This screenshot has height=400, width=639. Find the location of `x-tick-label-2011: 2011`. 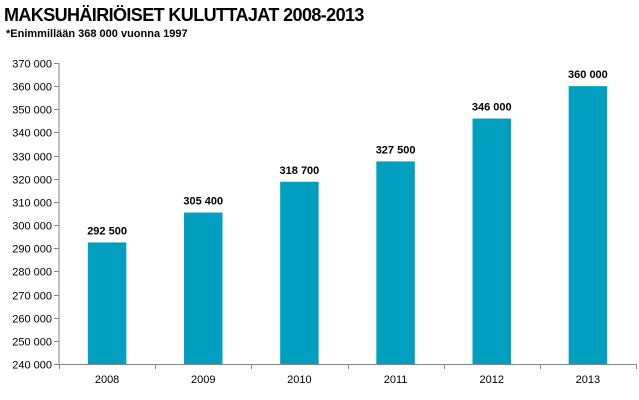

x-tick-label-2011: 2011 is located at coordinates (396, 380).